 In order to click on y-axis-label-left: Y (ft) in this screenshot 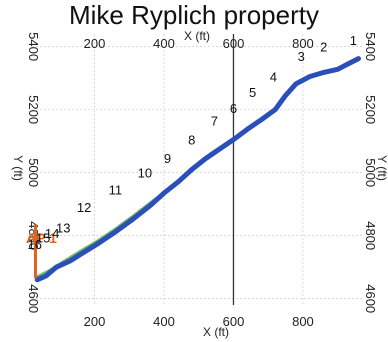, I will do `click(18, 168)`.